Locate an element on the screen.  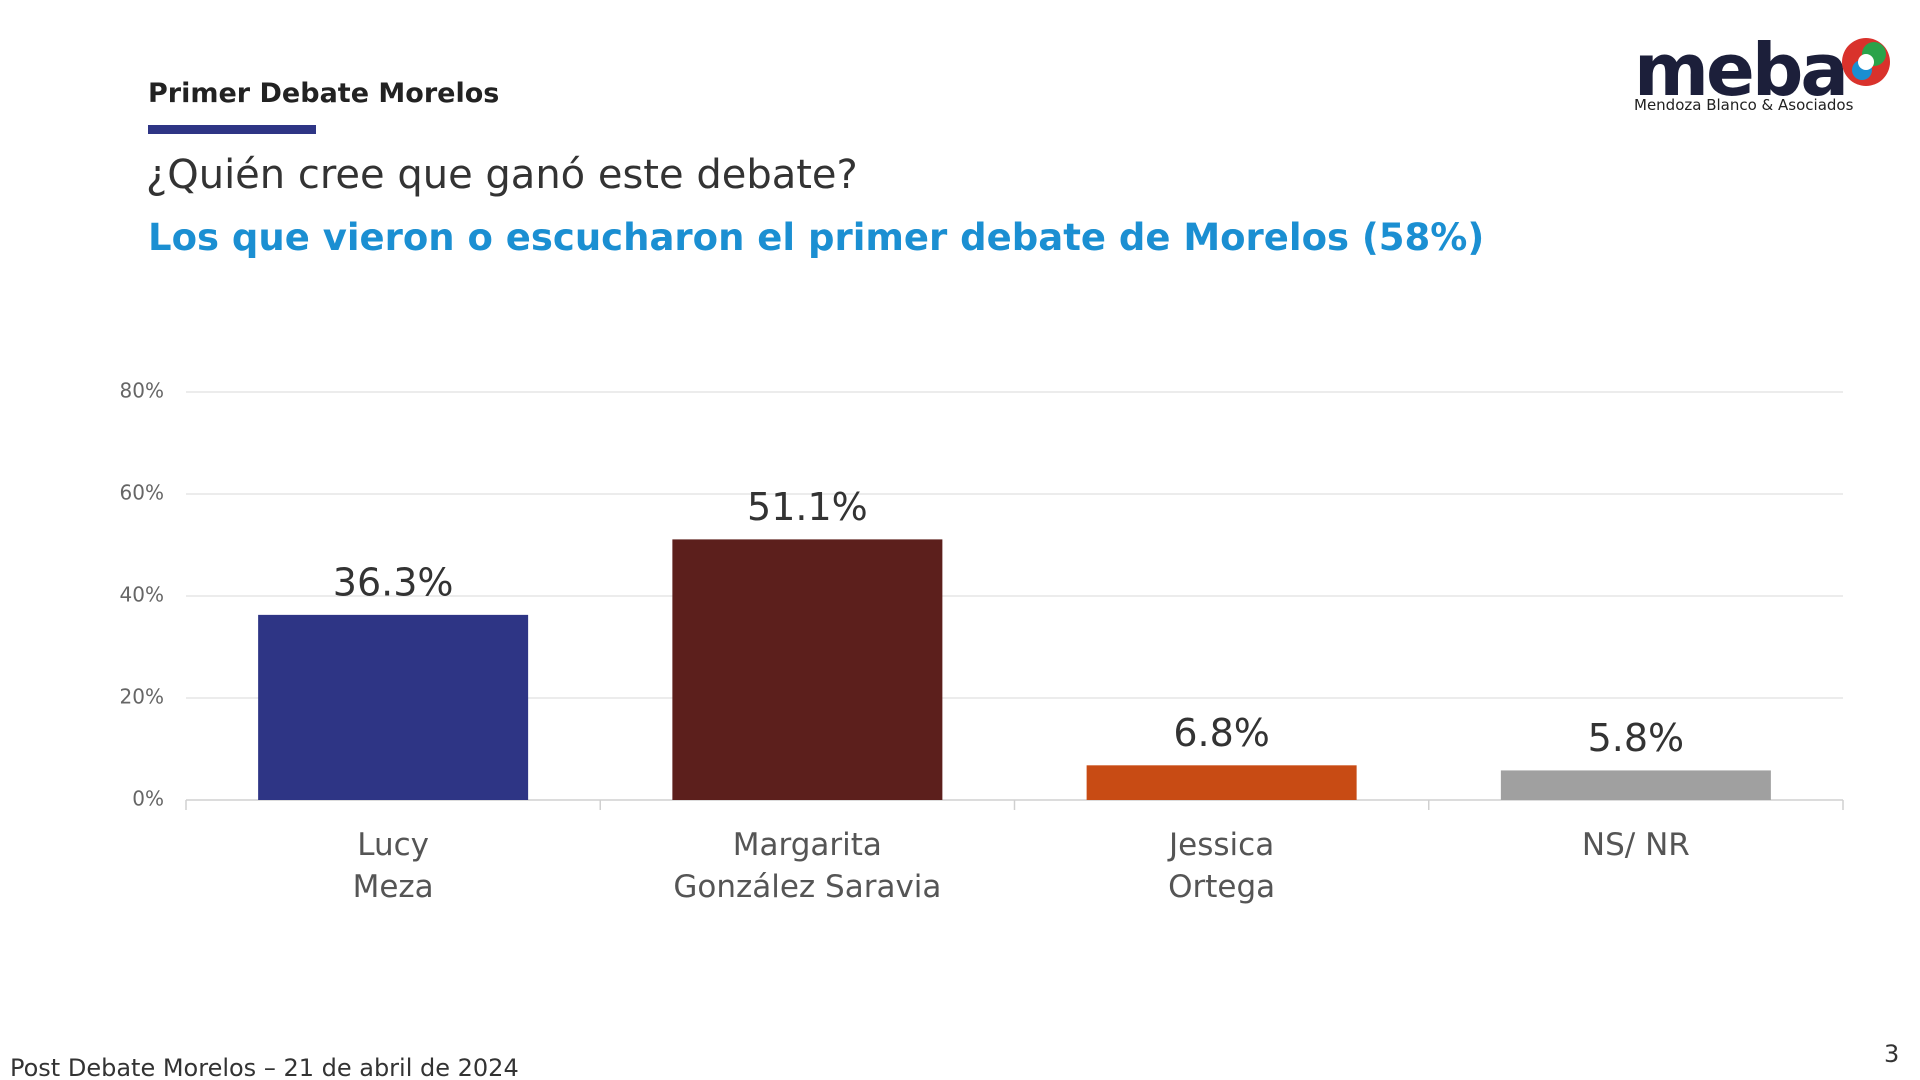
value-label: 51.1% is located at coordinates (807, 507).